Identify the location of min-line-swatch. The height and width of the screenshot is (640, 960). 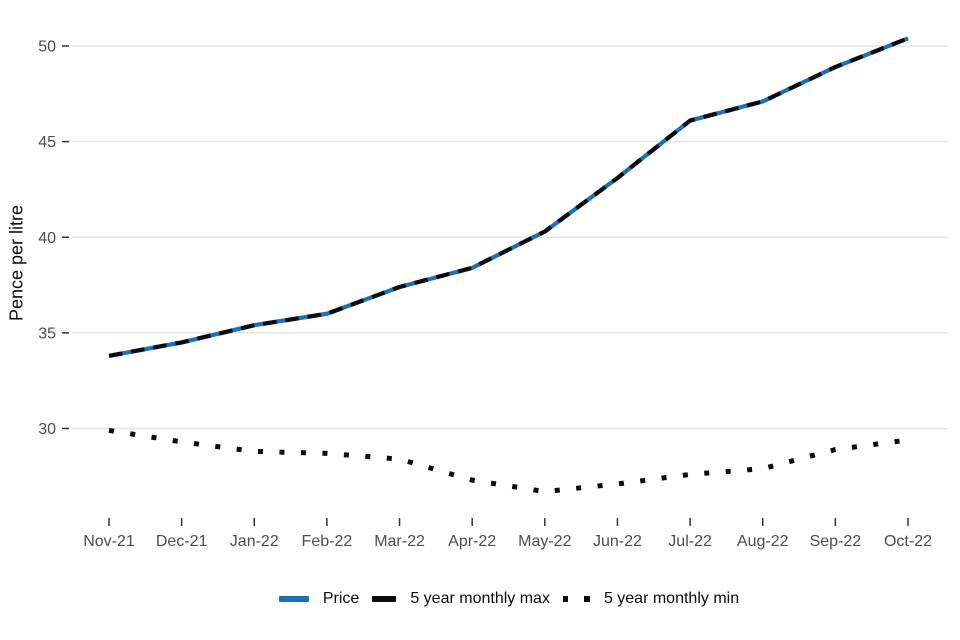
(576, 599).